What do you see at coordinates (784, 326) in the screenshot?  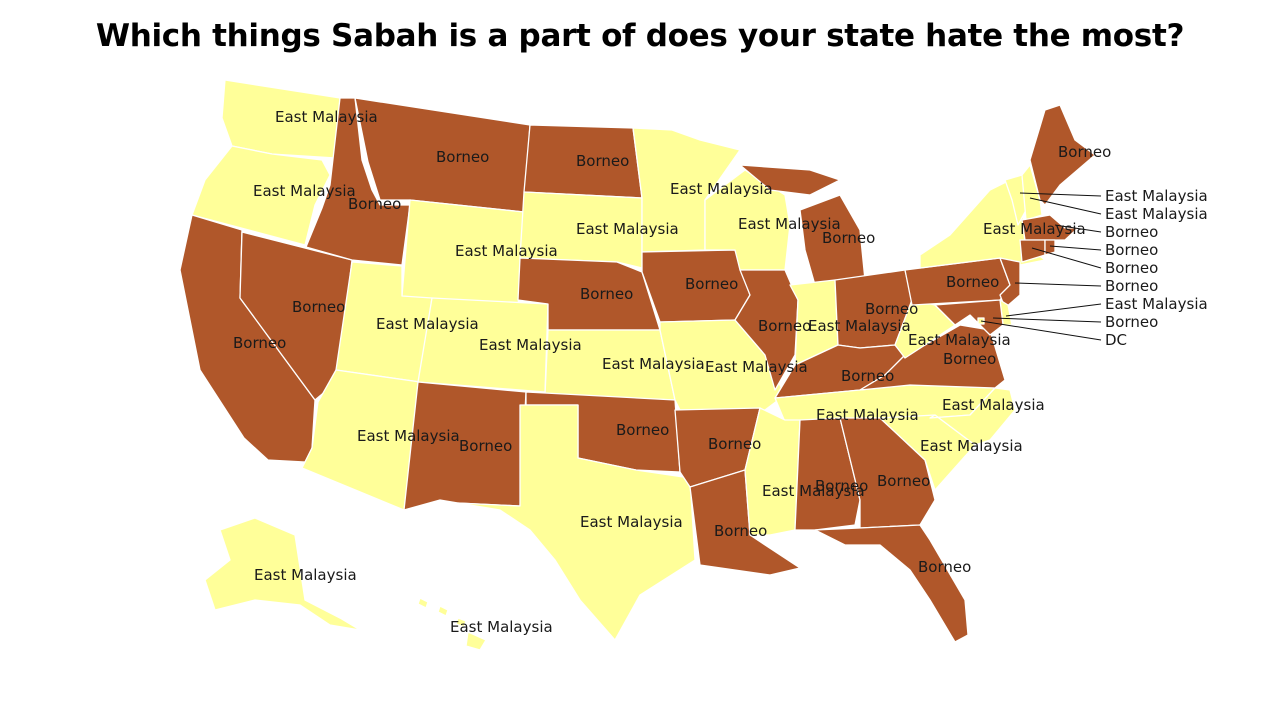 I see `state-label-illinois: Borneo` at bounding box center [784, 326].